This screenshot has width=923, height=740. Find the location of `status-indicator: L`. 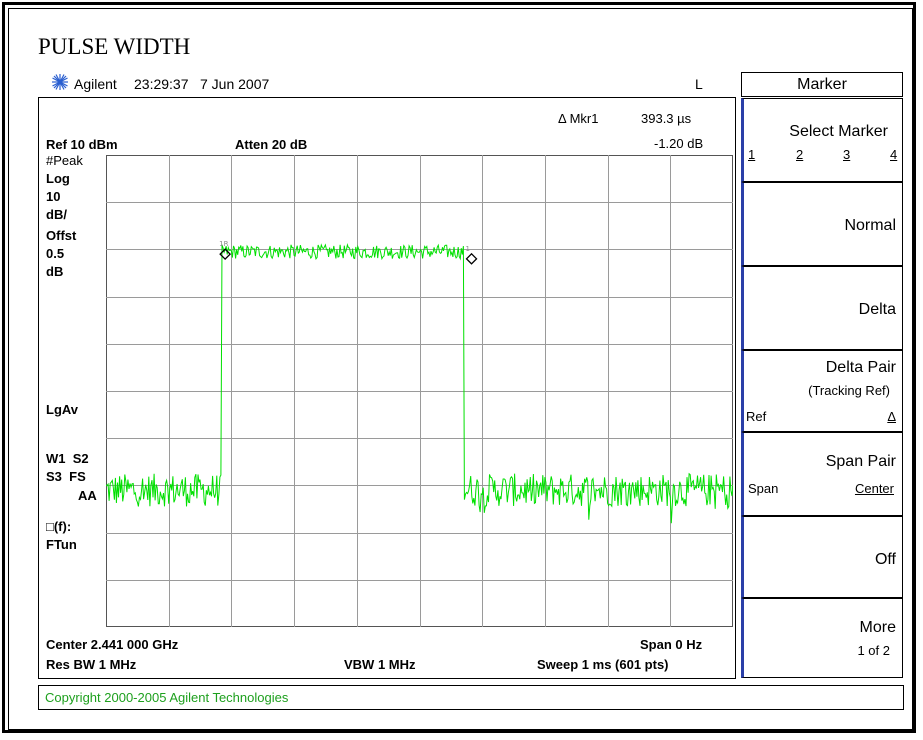

status-indicator: L is located at coordinates (699, 84).